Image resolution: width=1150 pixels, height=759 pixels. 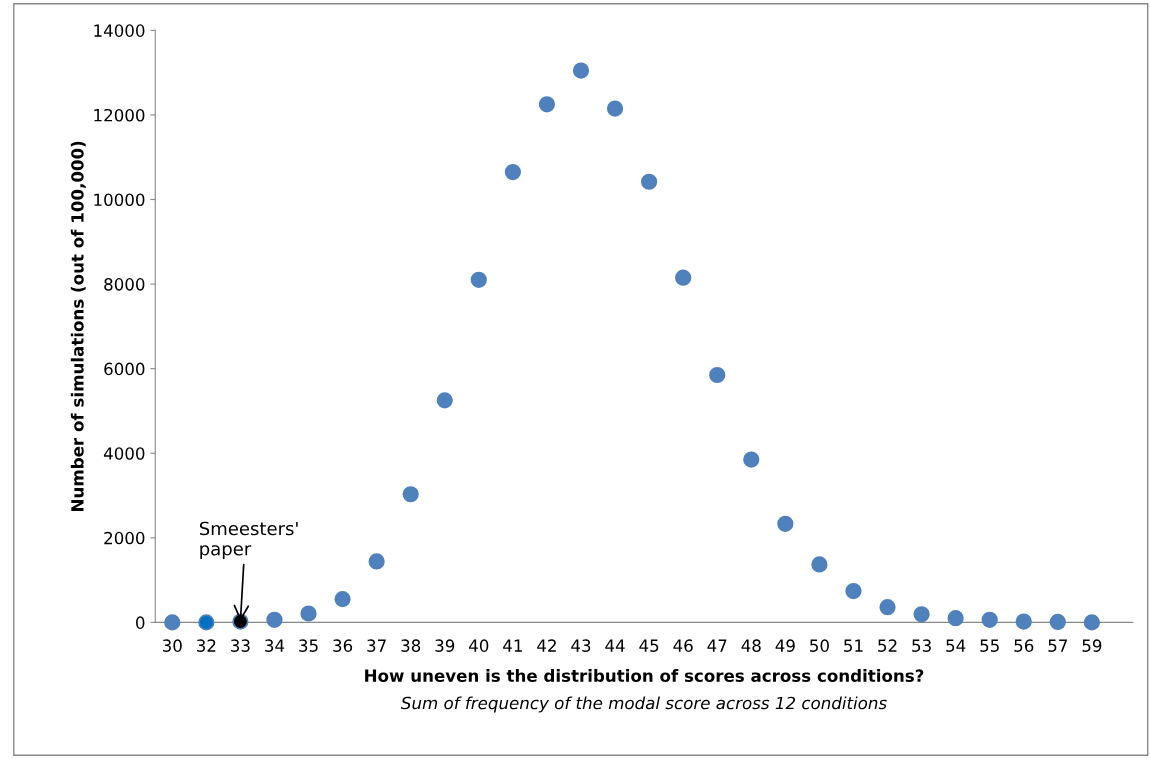 What do you see at coordinates (1092, 645) in the screenshot?
I see `x-tick-label: 59` at bounding box center [1092, 645].